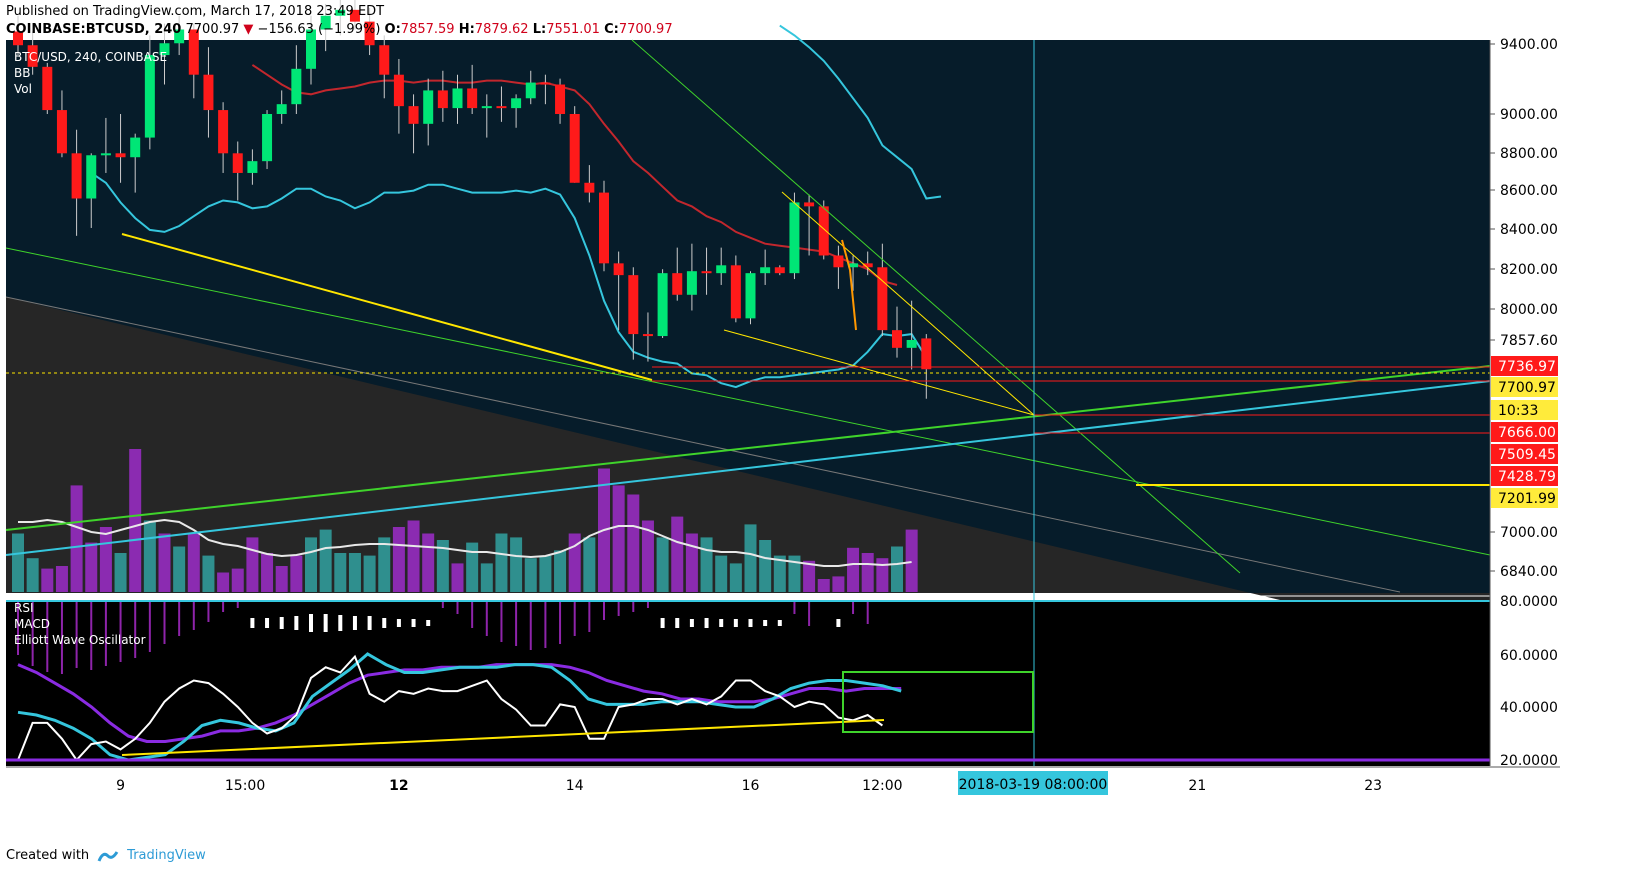  I want to click on yellow-trendline-lower, so click(387, 307).